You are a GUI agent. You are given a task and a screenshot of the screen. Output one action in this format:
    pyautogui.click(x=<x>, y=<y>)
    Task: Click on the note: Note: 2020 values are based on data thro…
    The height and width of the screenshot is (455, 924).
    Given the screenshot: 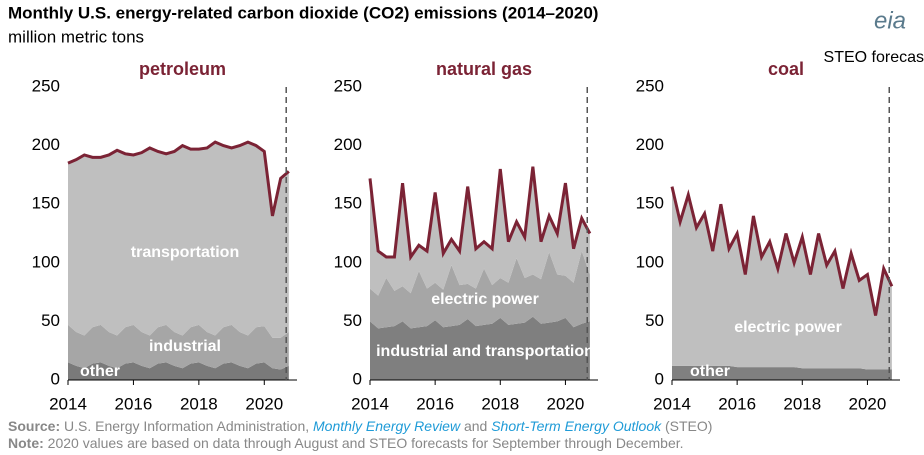 What is the action you would take?
    pyautogui.click(x=346, y=443)
    